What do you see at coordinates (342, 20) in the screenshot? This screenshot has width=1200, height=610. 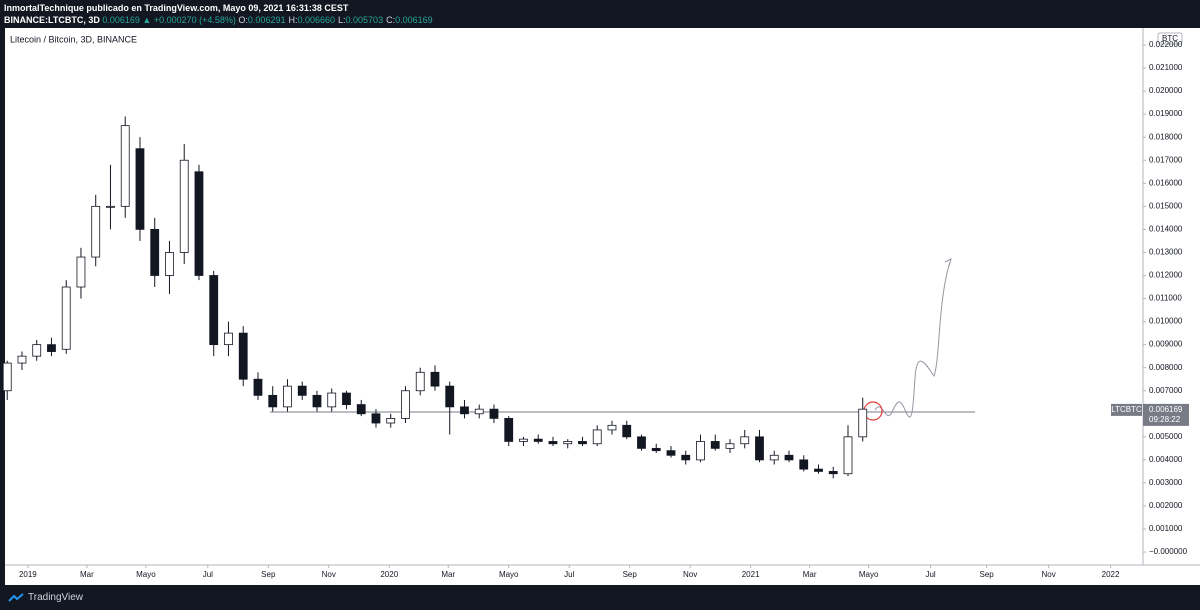 I see `ohlc-label: L:` at bounding box center [342, 20].